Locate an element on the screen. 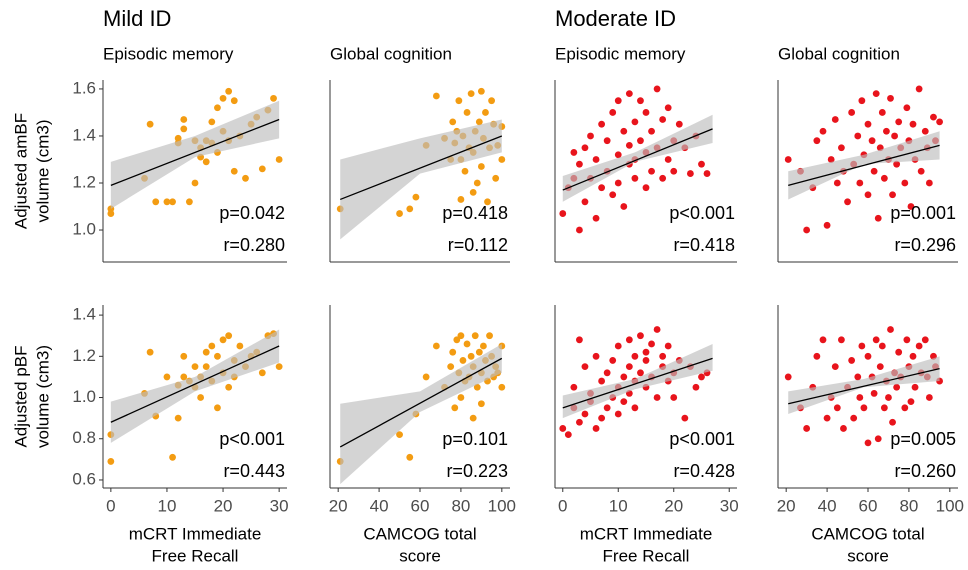  y-tick-label: 1.2 is located at coordinates (84, 181).